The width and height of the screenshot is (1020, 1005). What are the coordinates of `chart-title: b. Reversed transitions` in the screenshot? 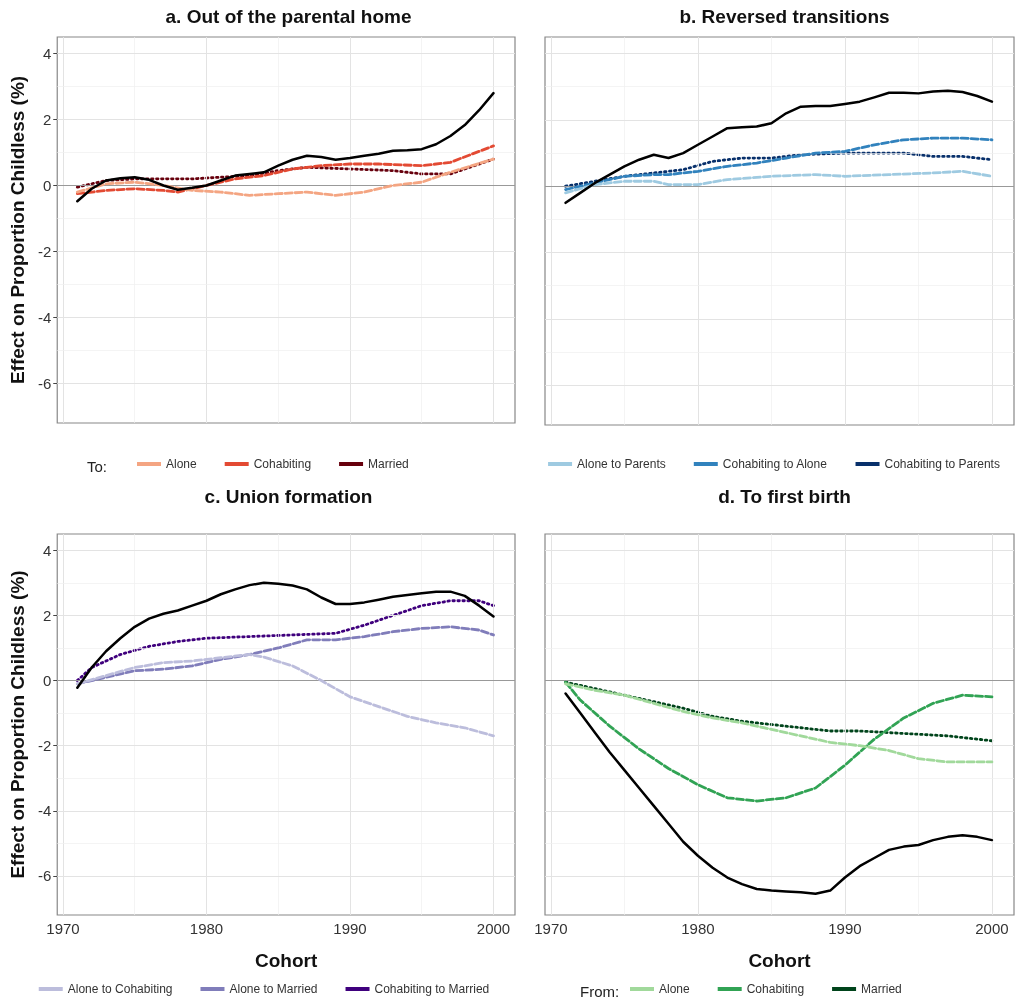 It's located at (784, 16).